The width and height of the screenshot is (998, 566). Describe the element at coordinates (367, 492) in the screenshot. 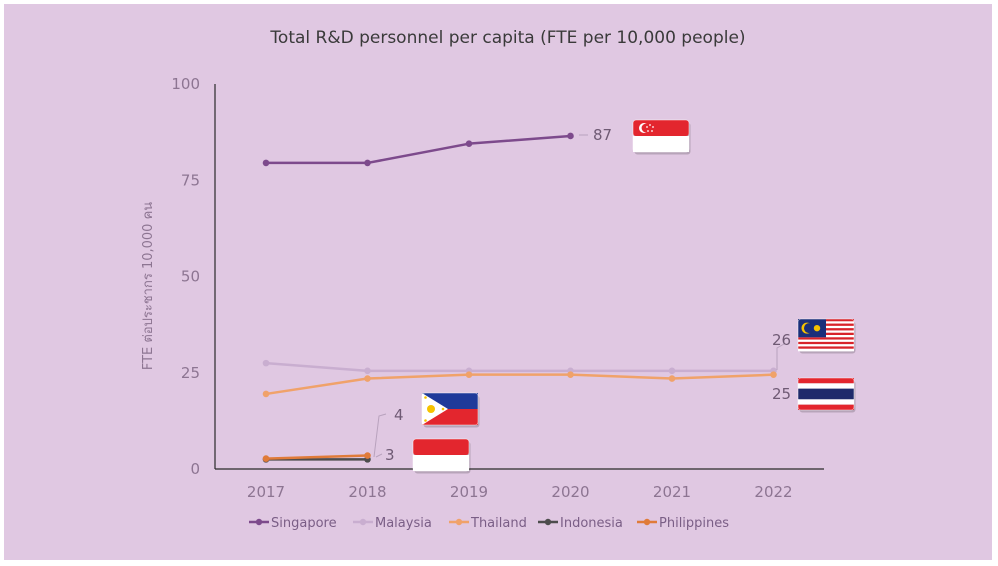

I see `x-tick-label: 2018` at that location.